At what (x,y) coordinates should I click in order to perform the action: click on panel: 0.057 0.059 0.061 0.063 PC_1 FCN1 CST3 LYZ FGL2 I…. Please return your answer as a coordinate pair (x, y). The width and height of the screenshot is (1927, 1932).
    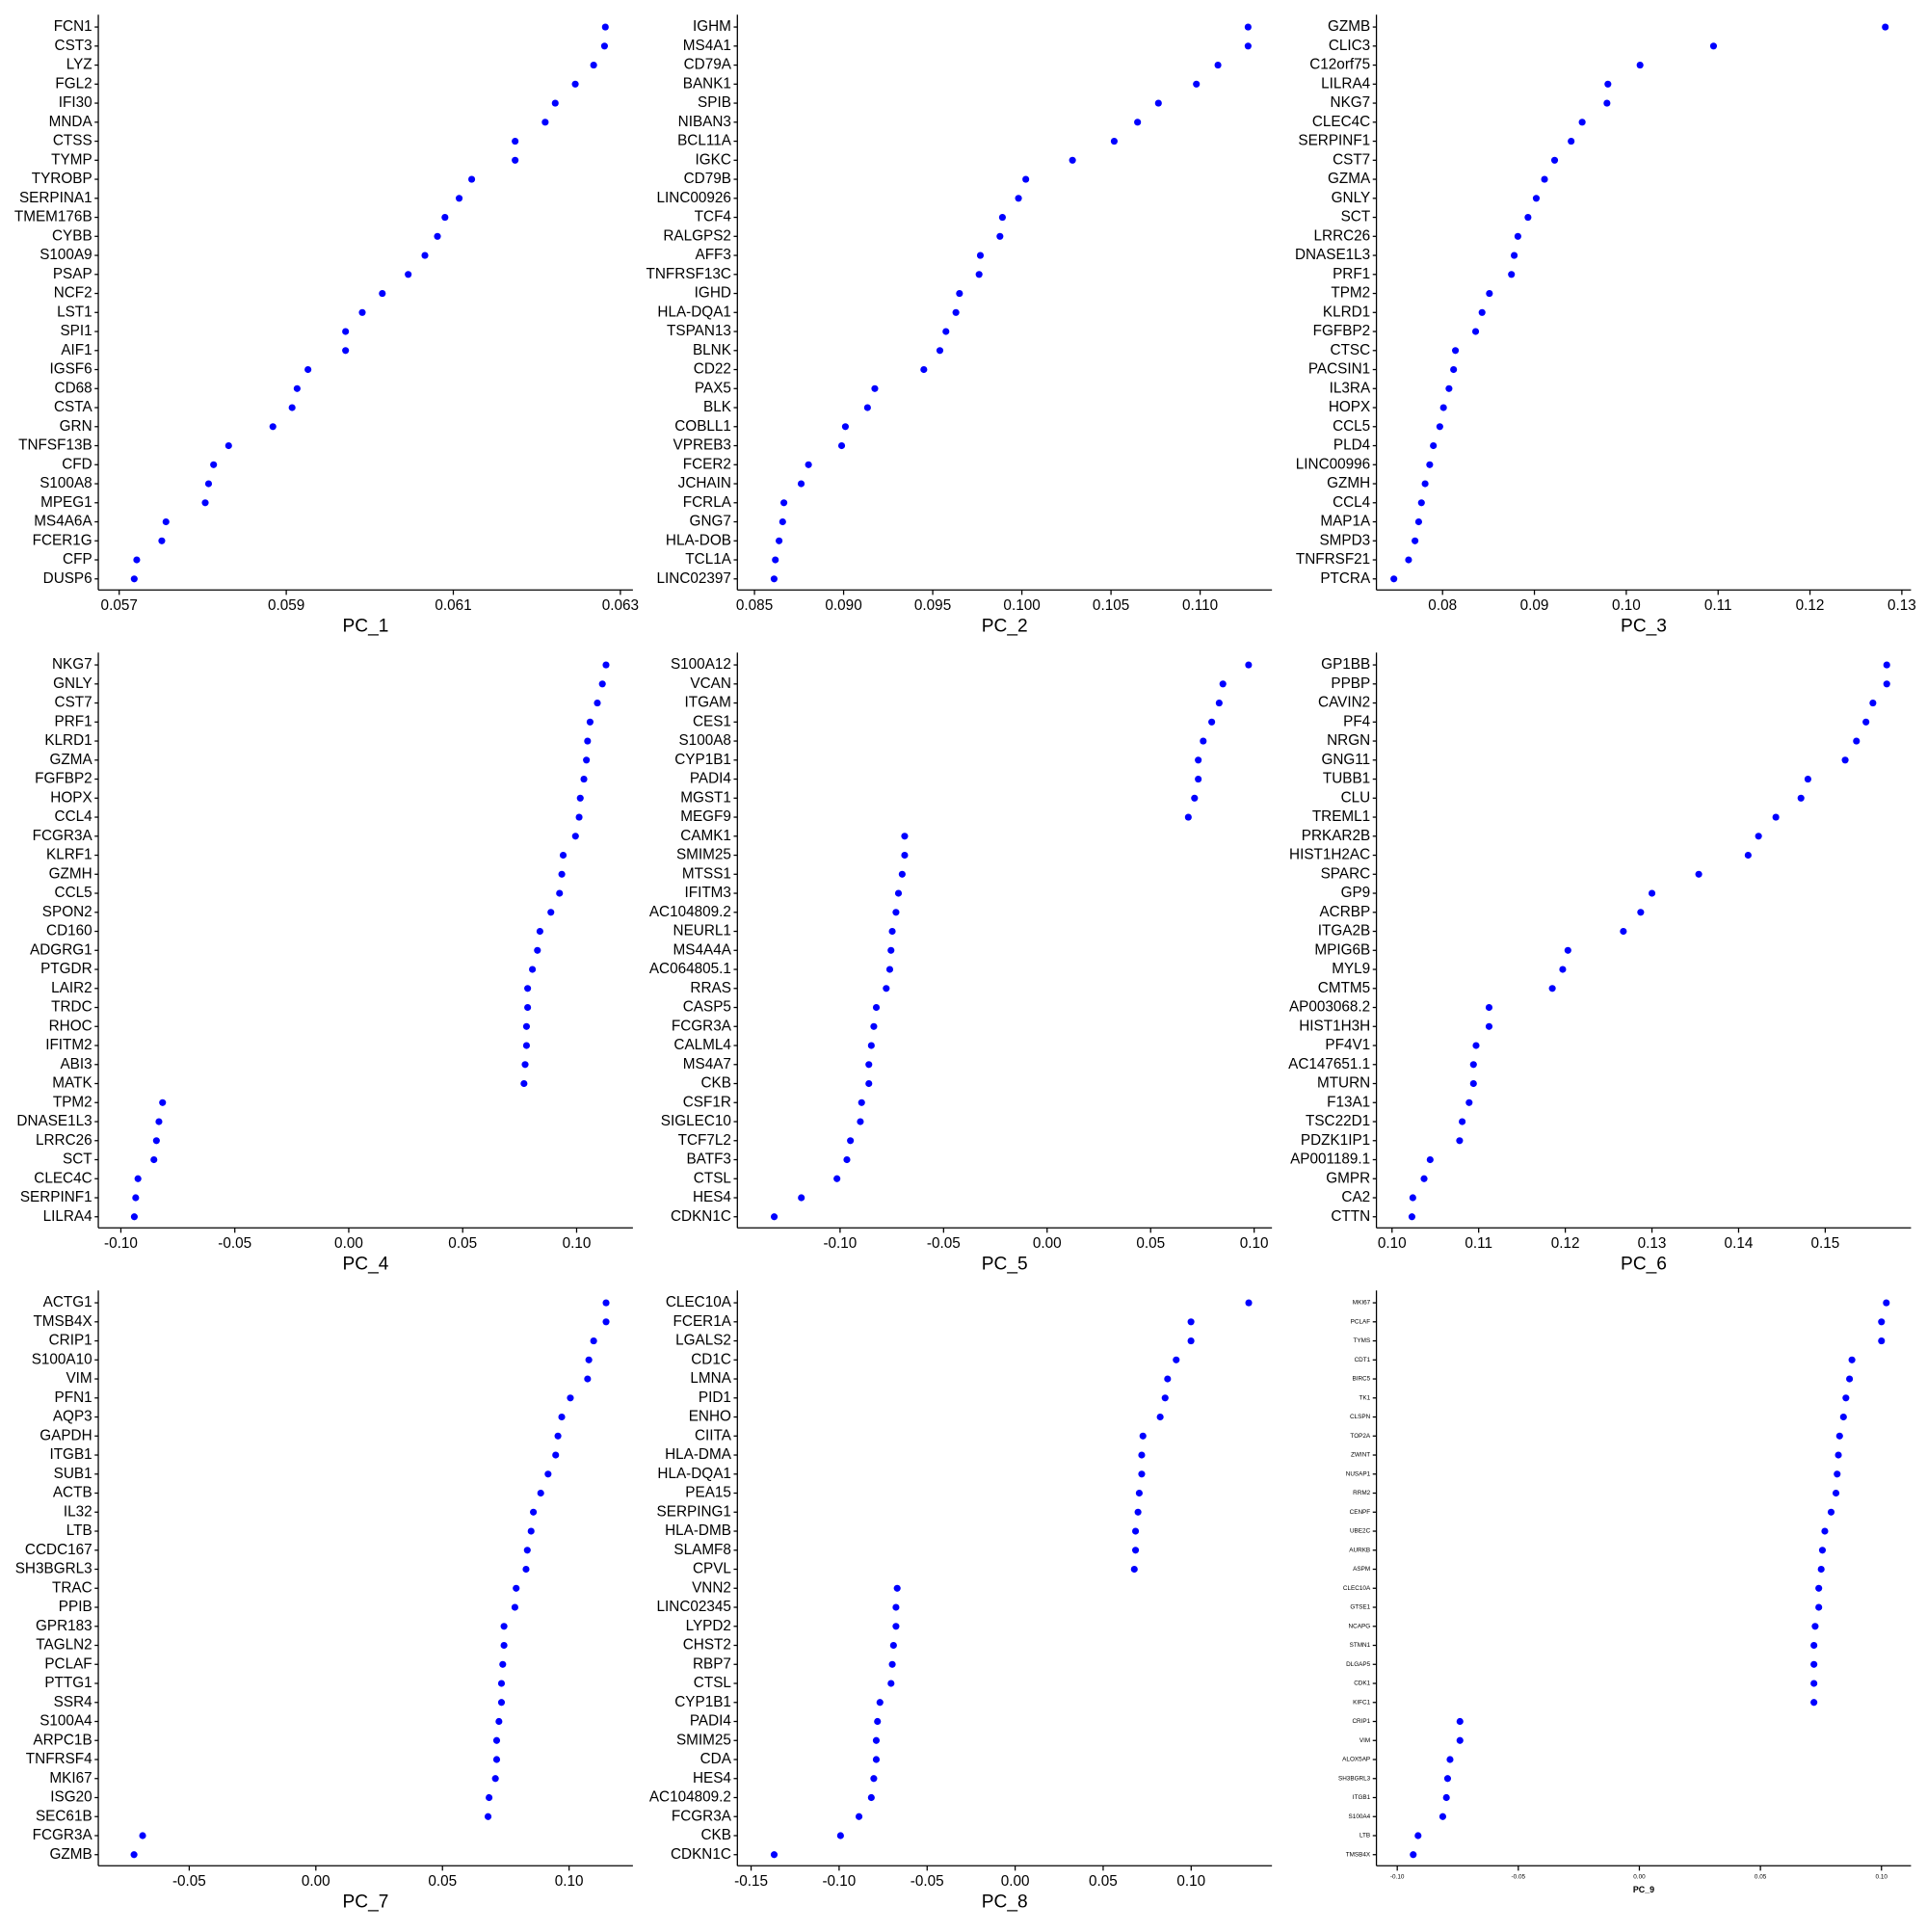
    Looking at the image, I should click on (326, 325).